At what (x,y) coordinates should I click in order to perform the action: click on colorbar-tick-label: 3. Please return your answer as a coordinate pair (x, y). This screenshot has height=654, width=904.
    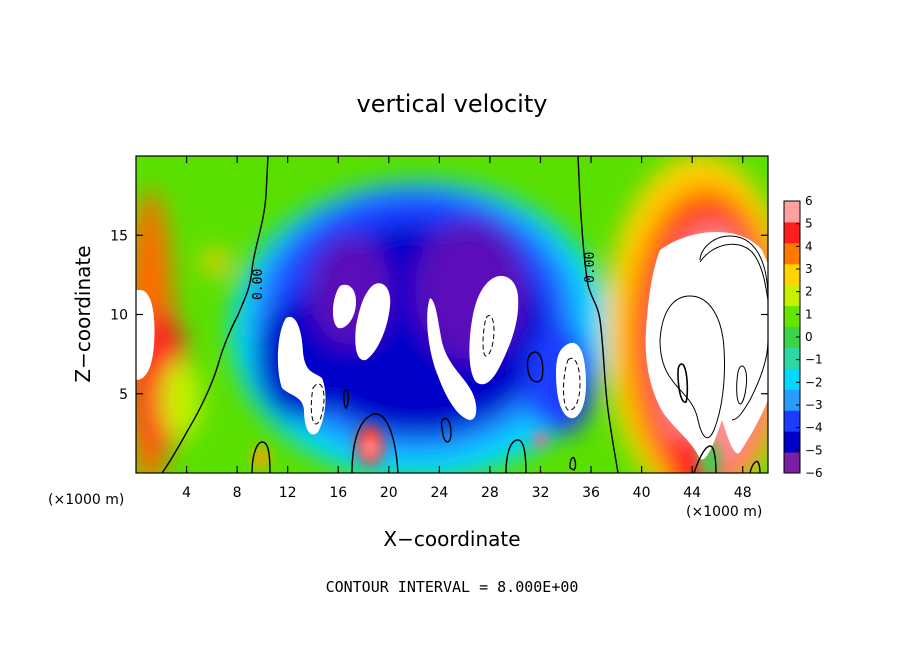
    Looking at the image, I should click on (809, 269).